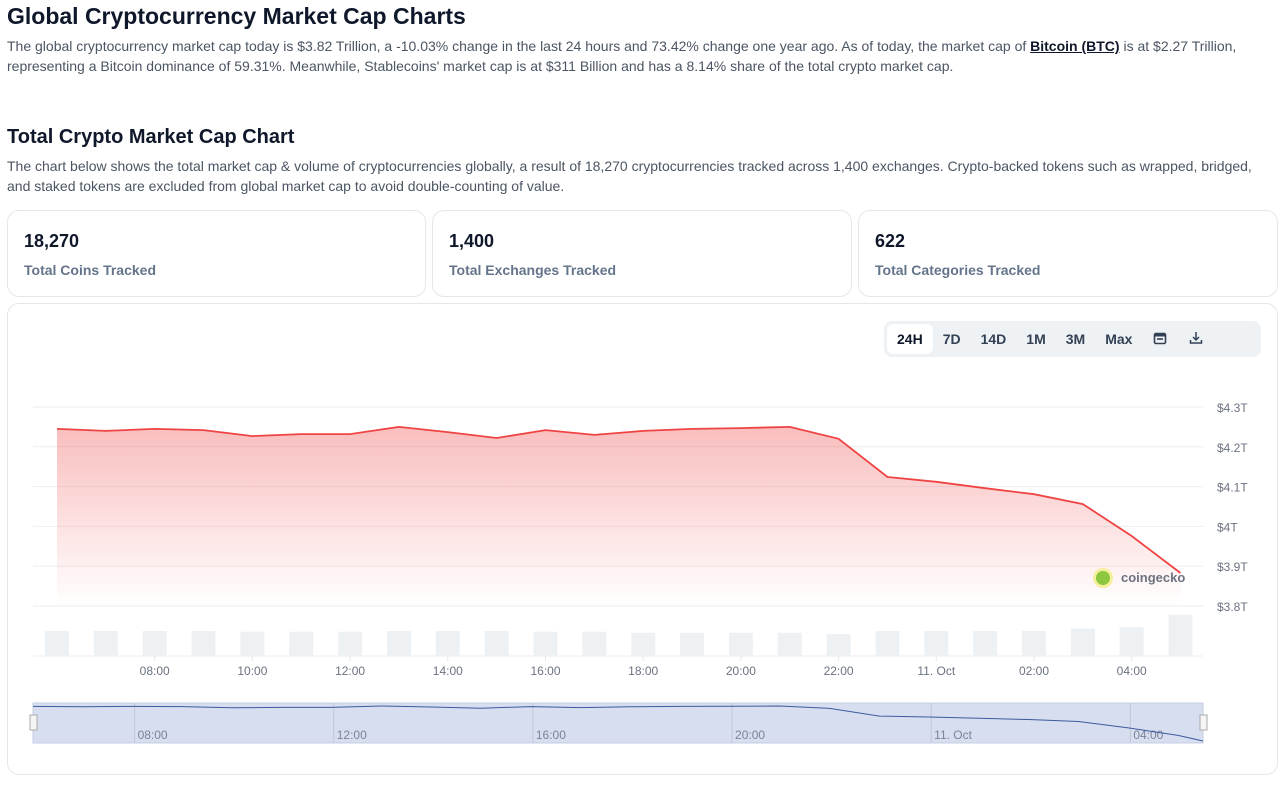  I want to click on x-tick-label: 10:00, so click(252, 671).